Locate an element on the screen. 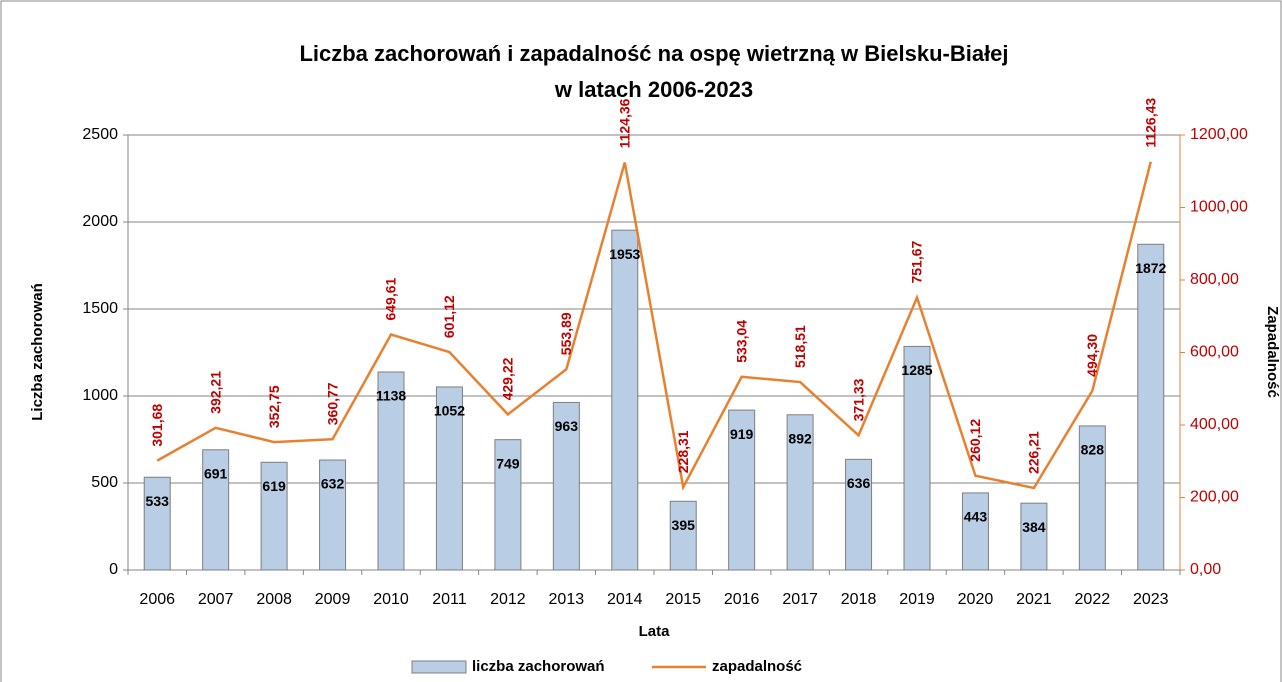 Image resolution: width=1282 pixels, height=682 pixels. y2-tick-label: 200,00 is located at coordinates (1214, 497).